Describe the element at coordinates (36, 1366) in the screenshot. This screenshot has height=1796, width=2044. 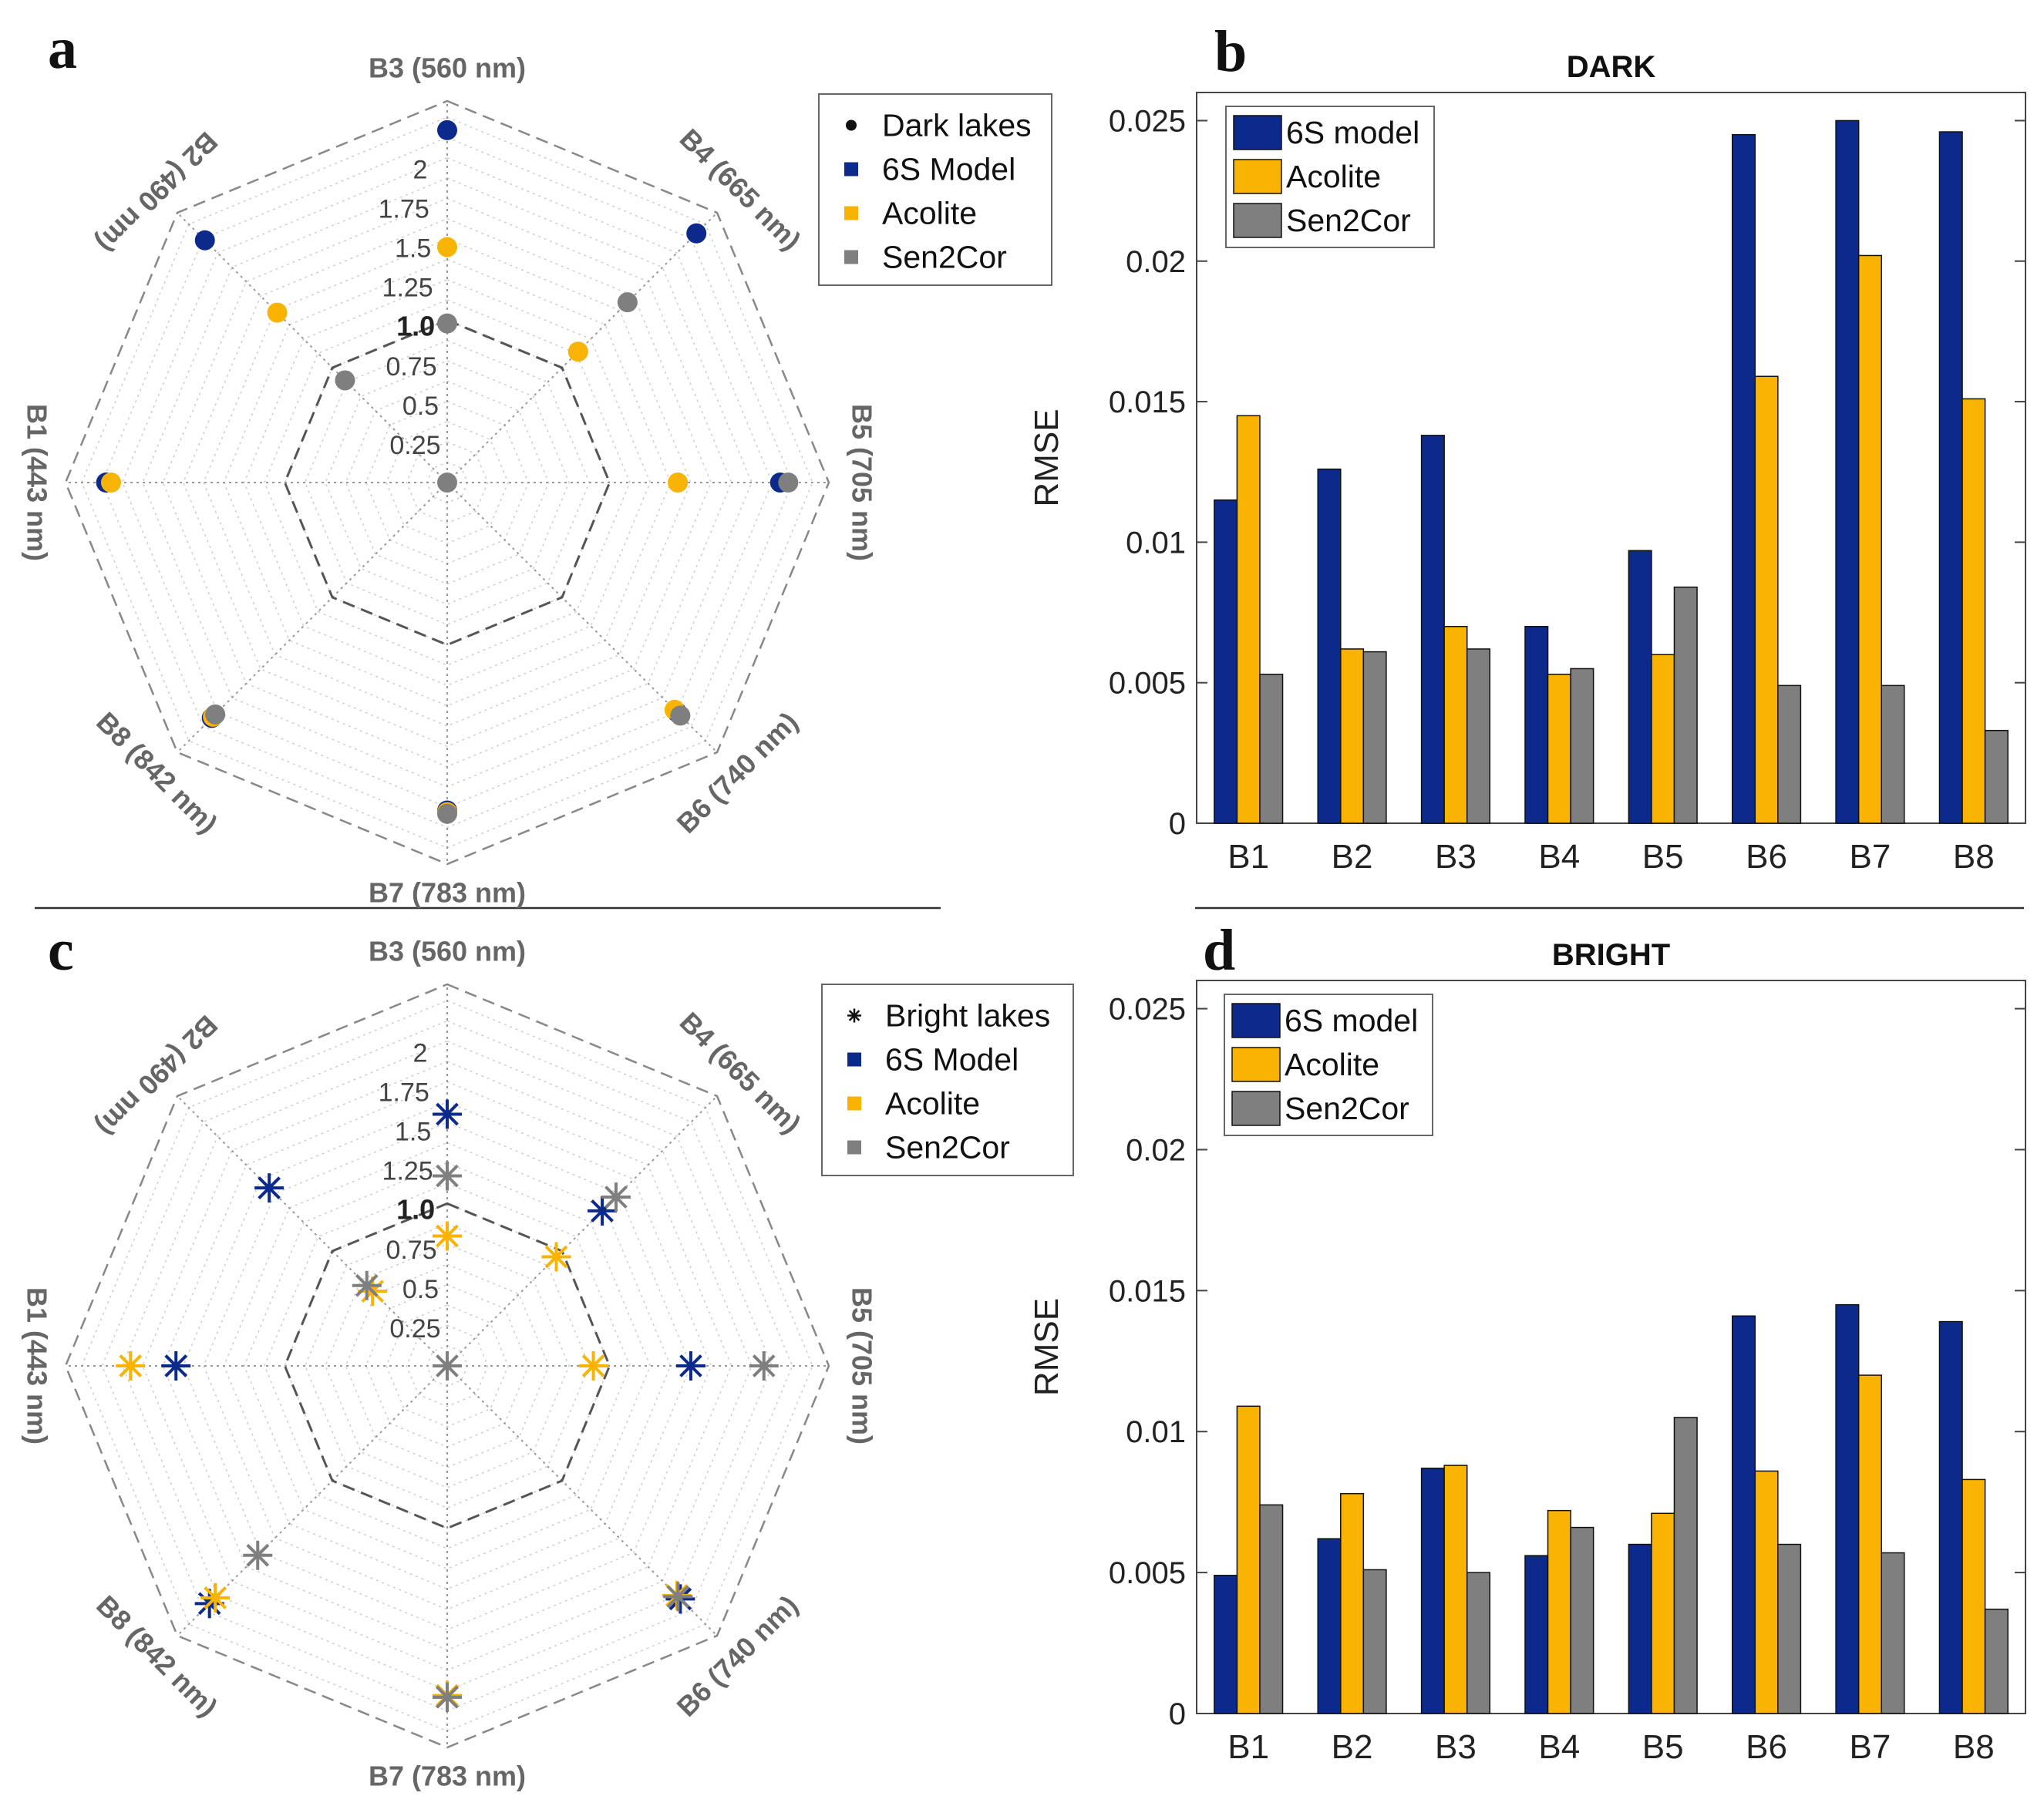
I see `radar-axis-label: B1 (443 nm)` at that location.